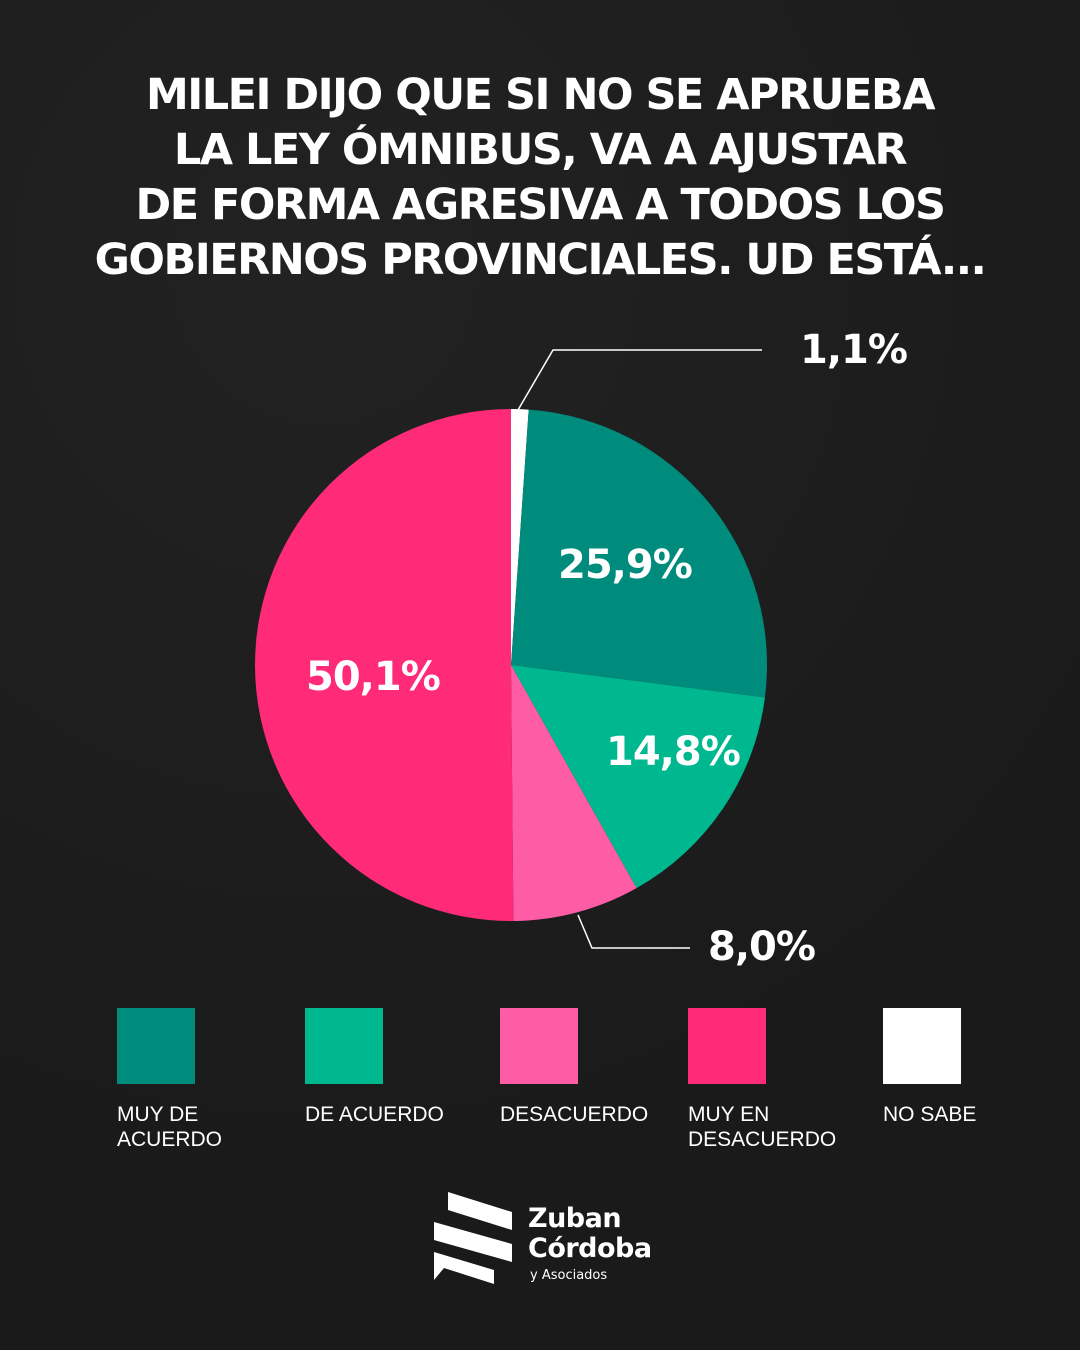 The height and width of the screenshot is (1350, 1080). What do you see at coordinates (574, 1114) in the screenshot?
I see `legend-label: DESACUERDO` at bounding box center [574, 1114].